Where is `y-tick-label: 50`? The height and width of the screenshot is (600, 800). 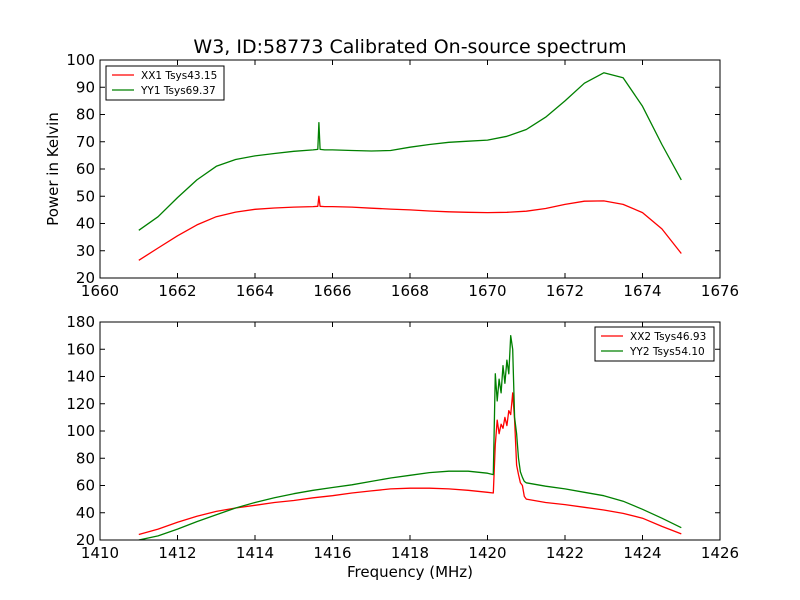 y-tick-label: 50 is located at coordinates (85, 196).